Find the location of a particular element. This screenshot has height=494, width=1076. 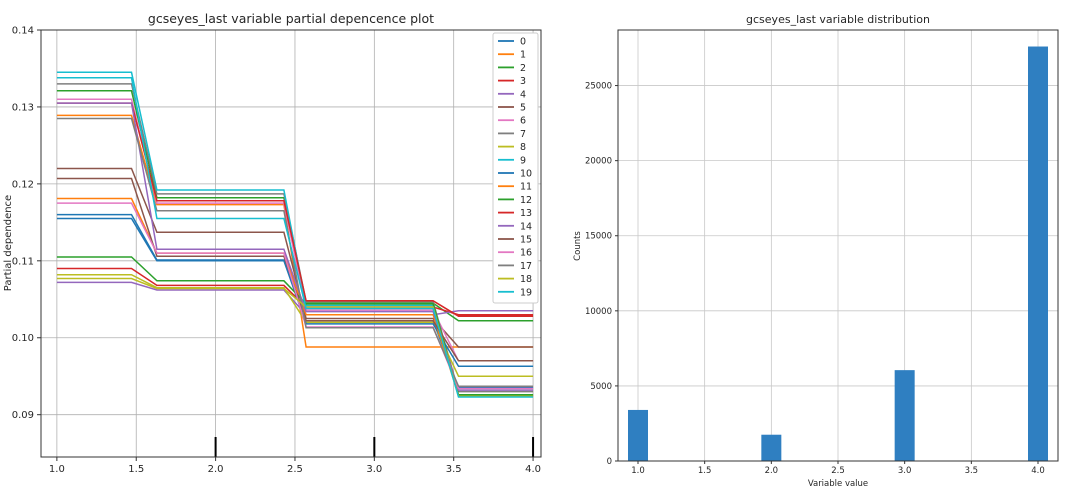

pd-y-tick-label: 0.14 is located at coordinates (23, 31).